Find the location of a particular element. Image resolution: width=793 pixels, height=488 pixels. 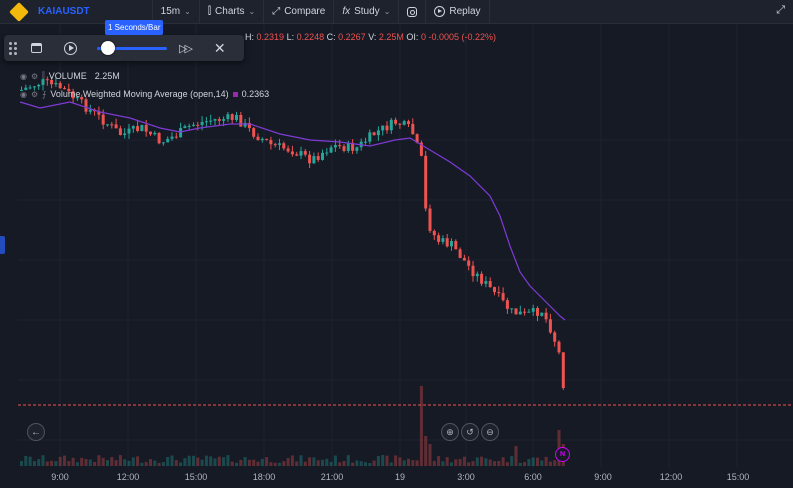

replay-control-panel: ▷▷ ✕ is located at coordinates (124, 48).